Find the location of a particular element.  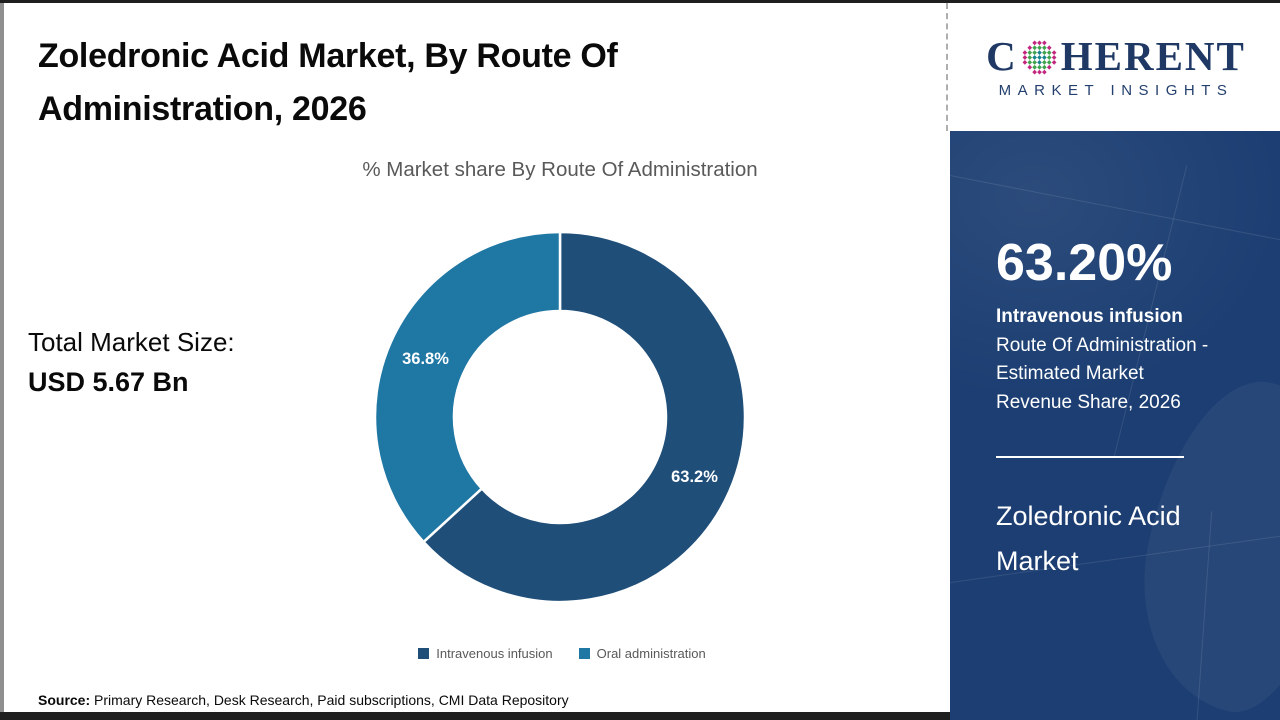

donut-slice-intravenous-infusion is located at coordinates (584, 417).